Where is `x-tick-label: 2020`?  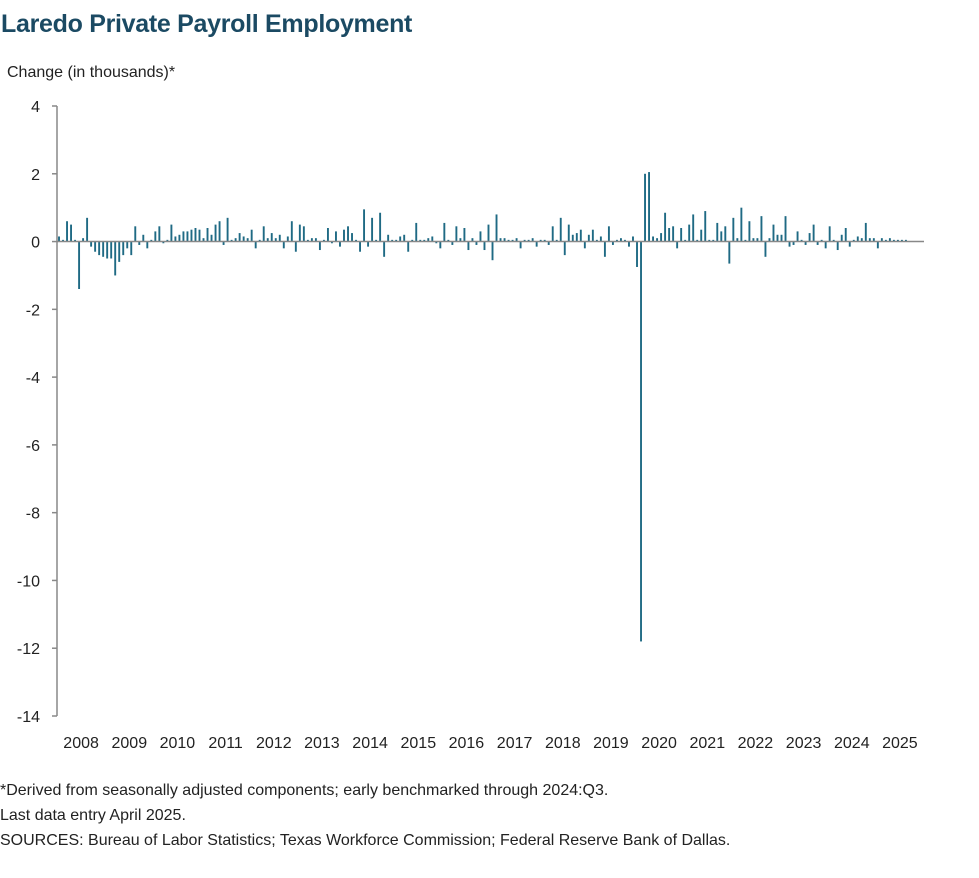 x-tick-label: 2020 is located at coordinates (659, 743).